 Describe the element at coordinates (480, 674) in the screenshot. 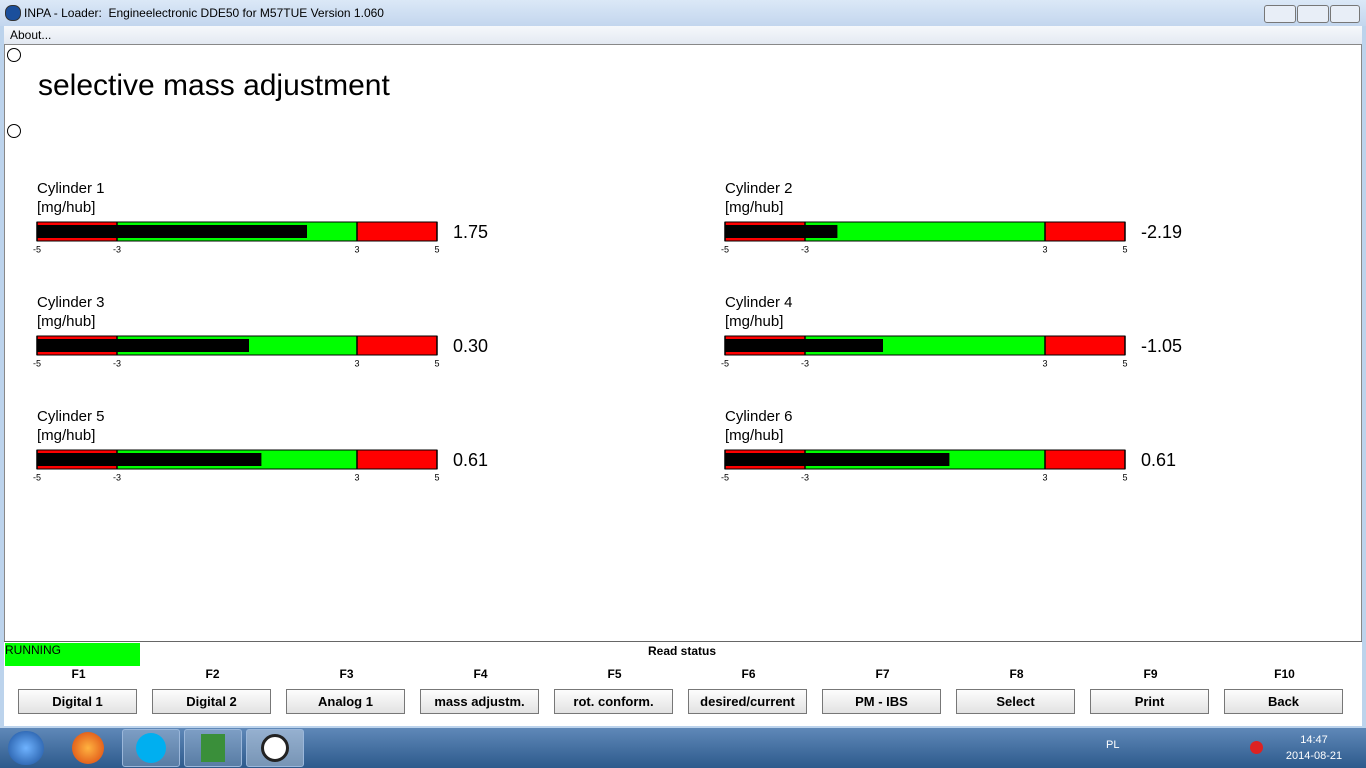

I see `function-key: F4` at that location.